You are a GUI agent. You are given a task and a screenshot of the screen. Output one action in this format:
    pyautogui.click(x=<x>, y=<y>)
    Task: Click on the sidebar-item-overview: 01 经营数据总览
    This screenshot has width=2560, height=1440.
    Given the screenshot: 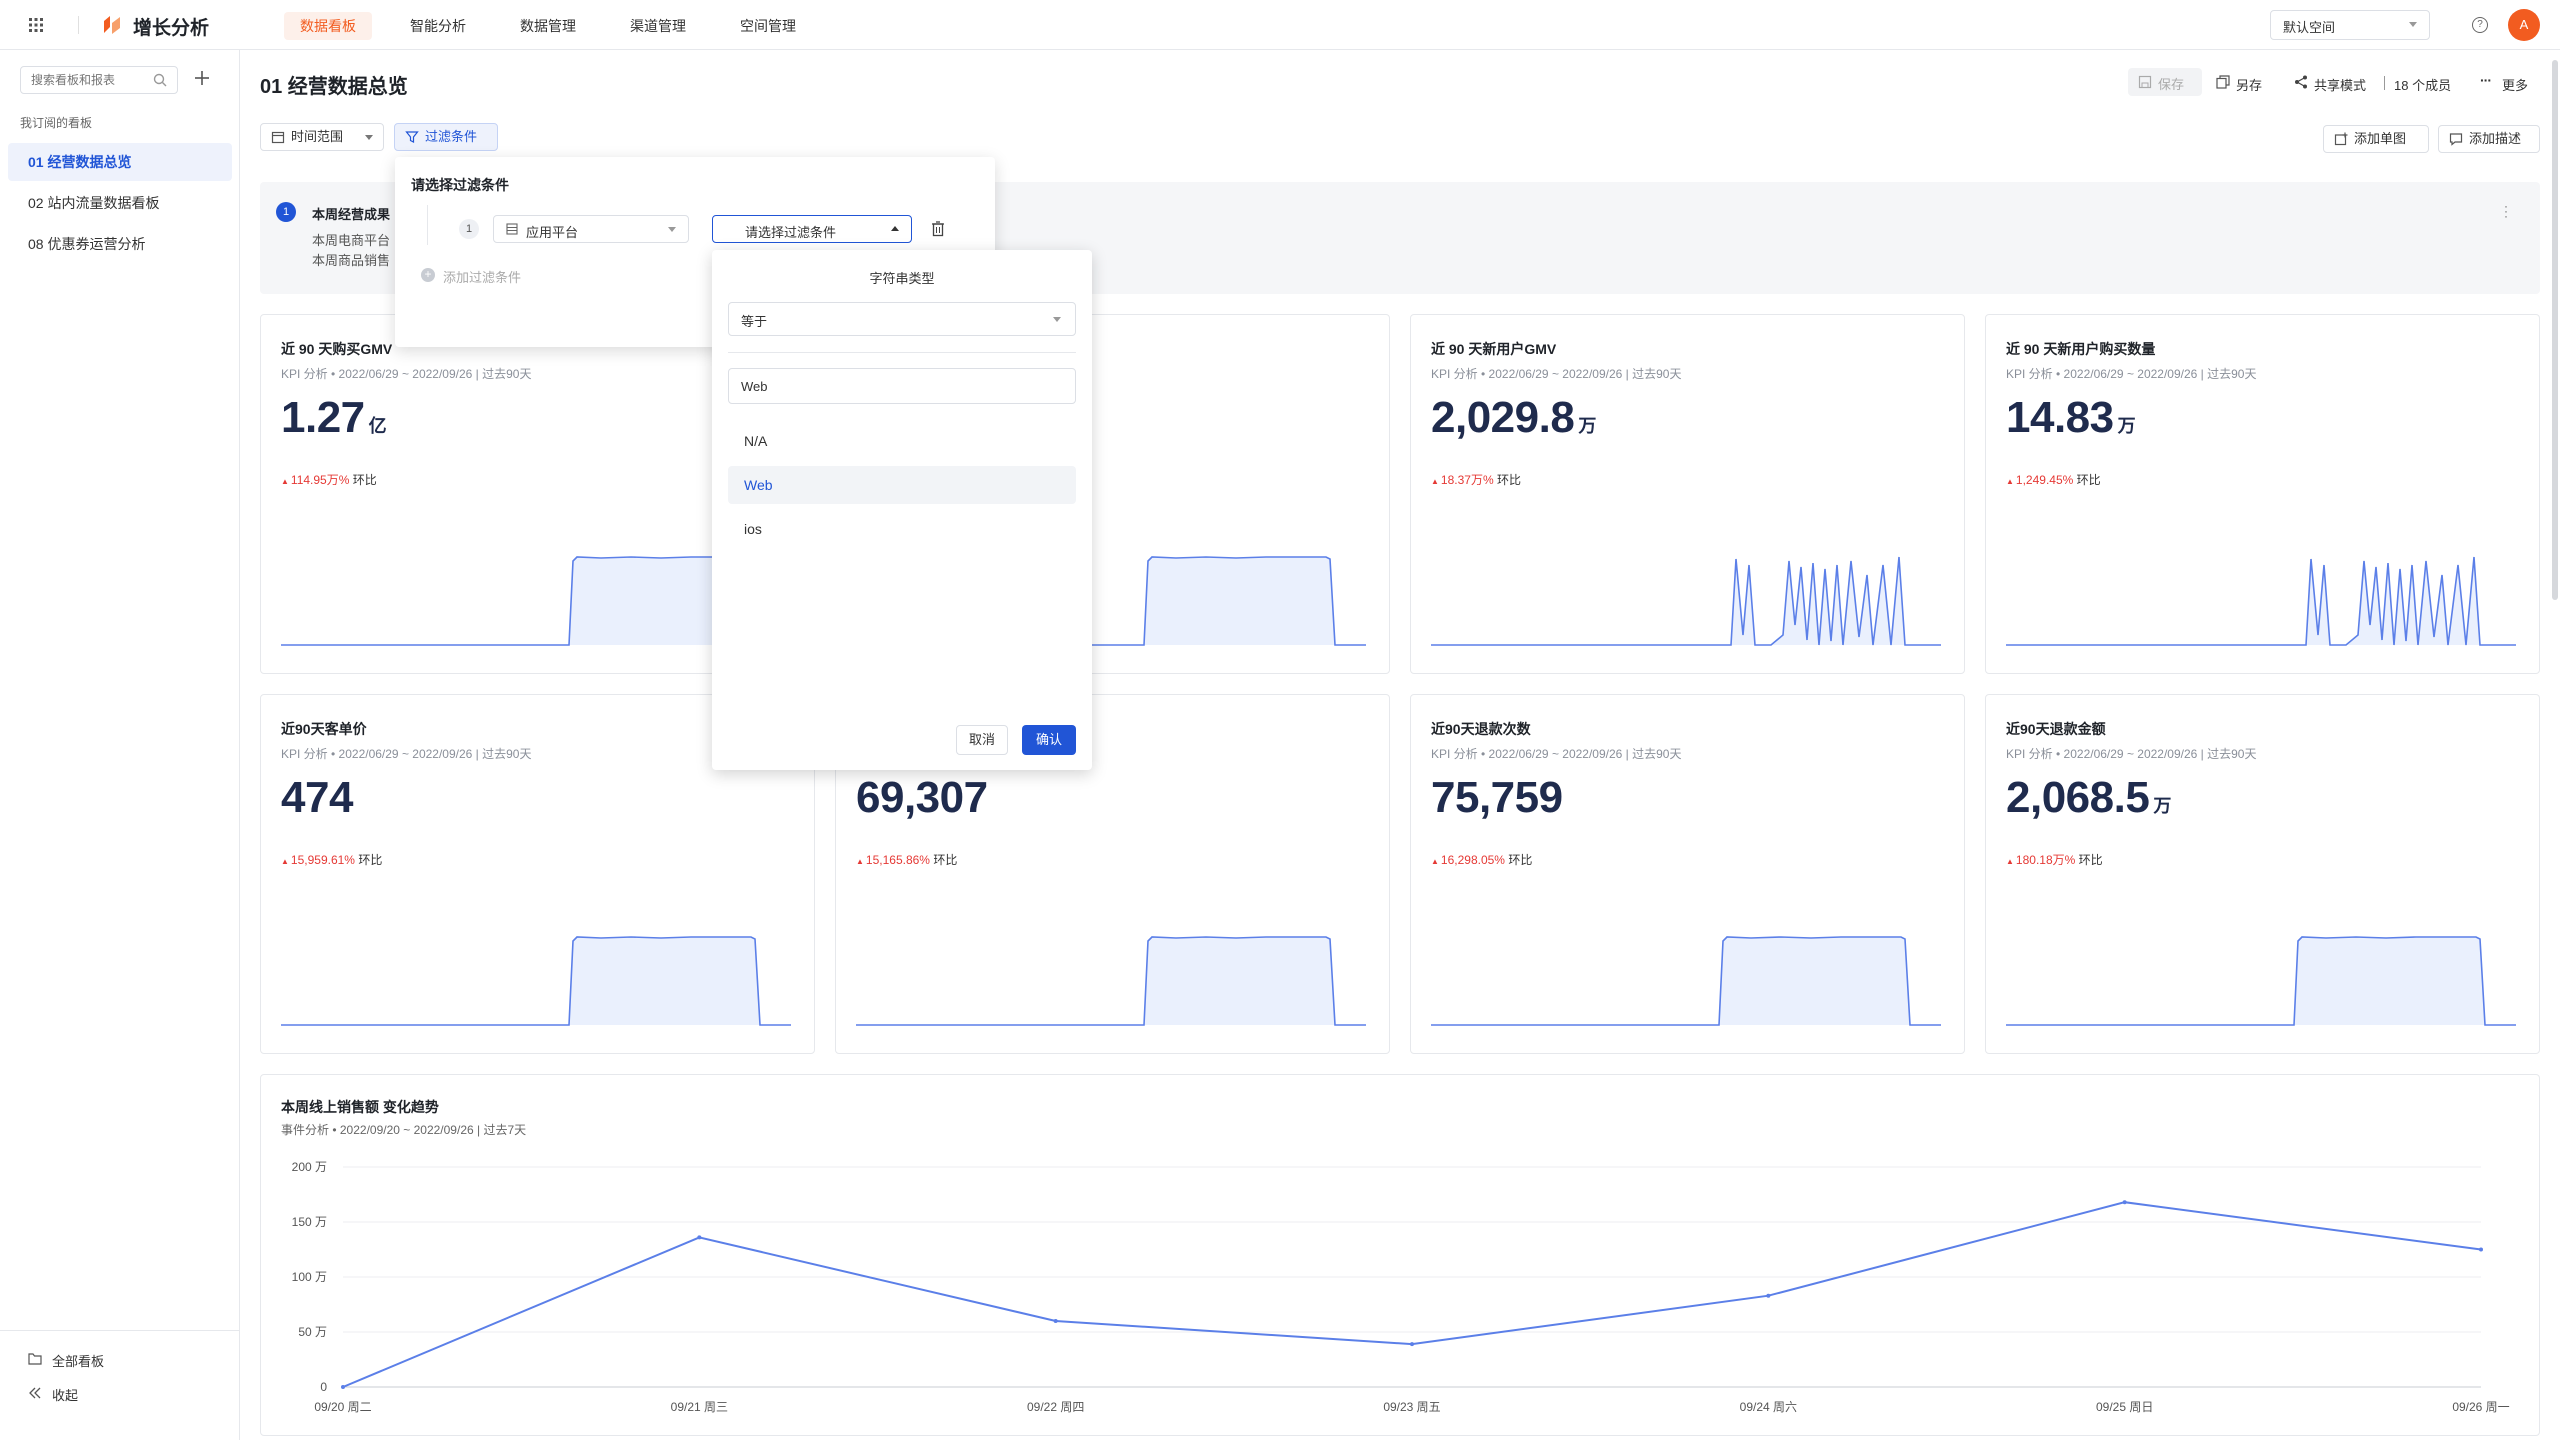 What is the action you would take?
    pyautogui.click(x=120, y=162)
    